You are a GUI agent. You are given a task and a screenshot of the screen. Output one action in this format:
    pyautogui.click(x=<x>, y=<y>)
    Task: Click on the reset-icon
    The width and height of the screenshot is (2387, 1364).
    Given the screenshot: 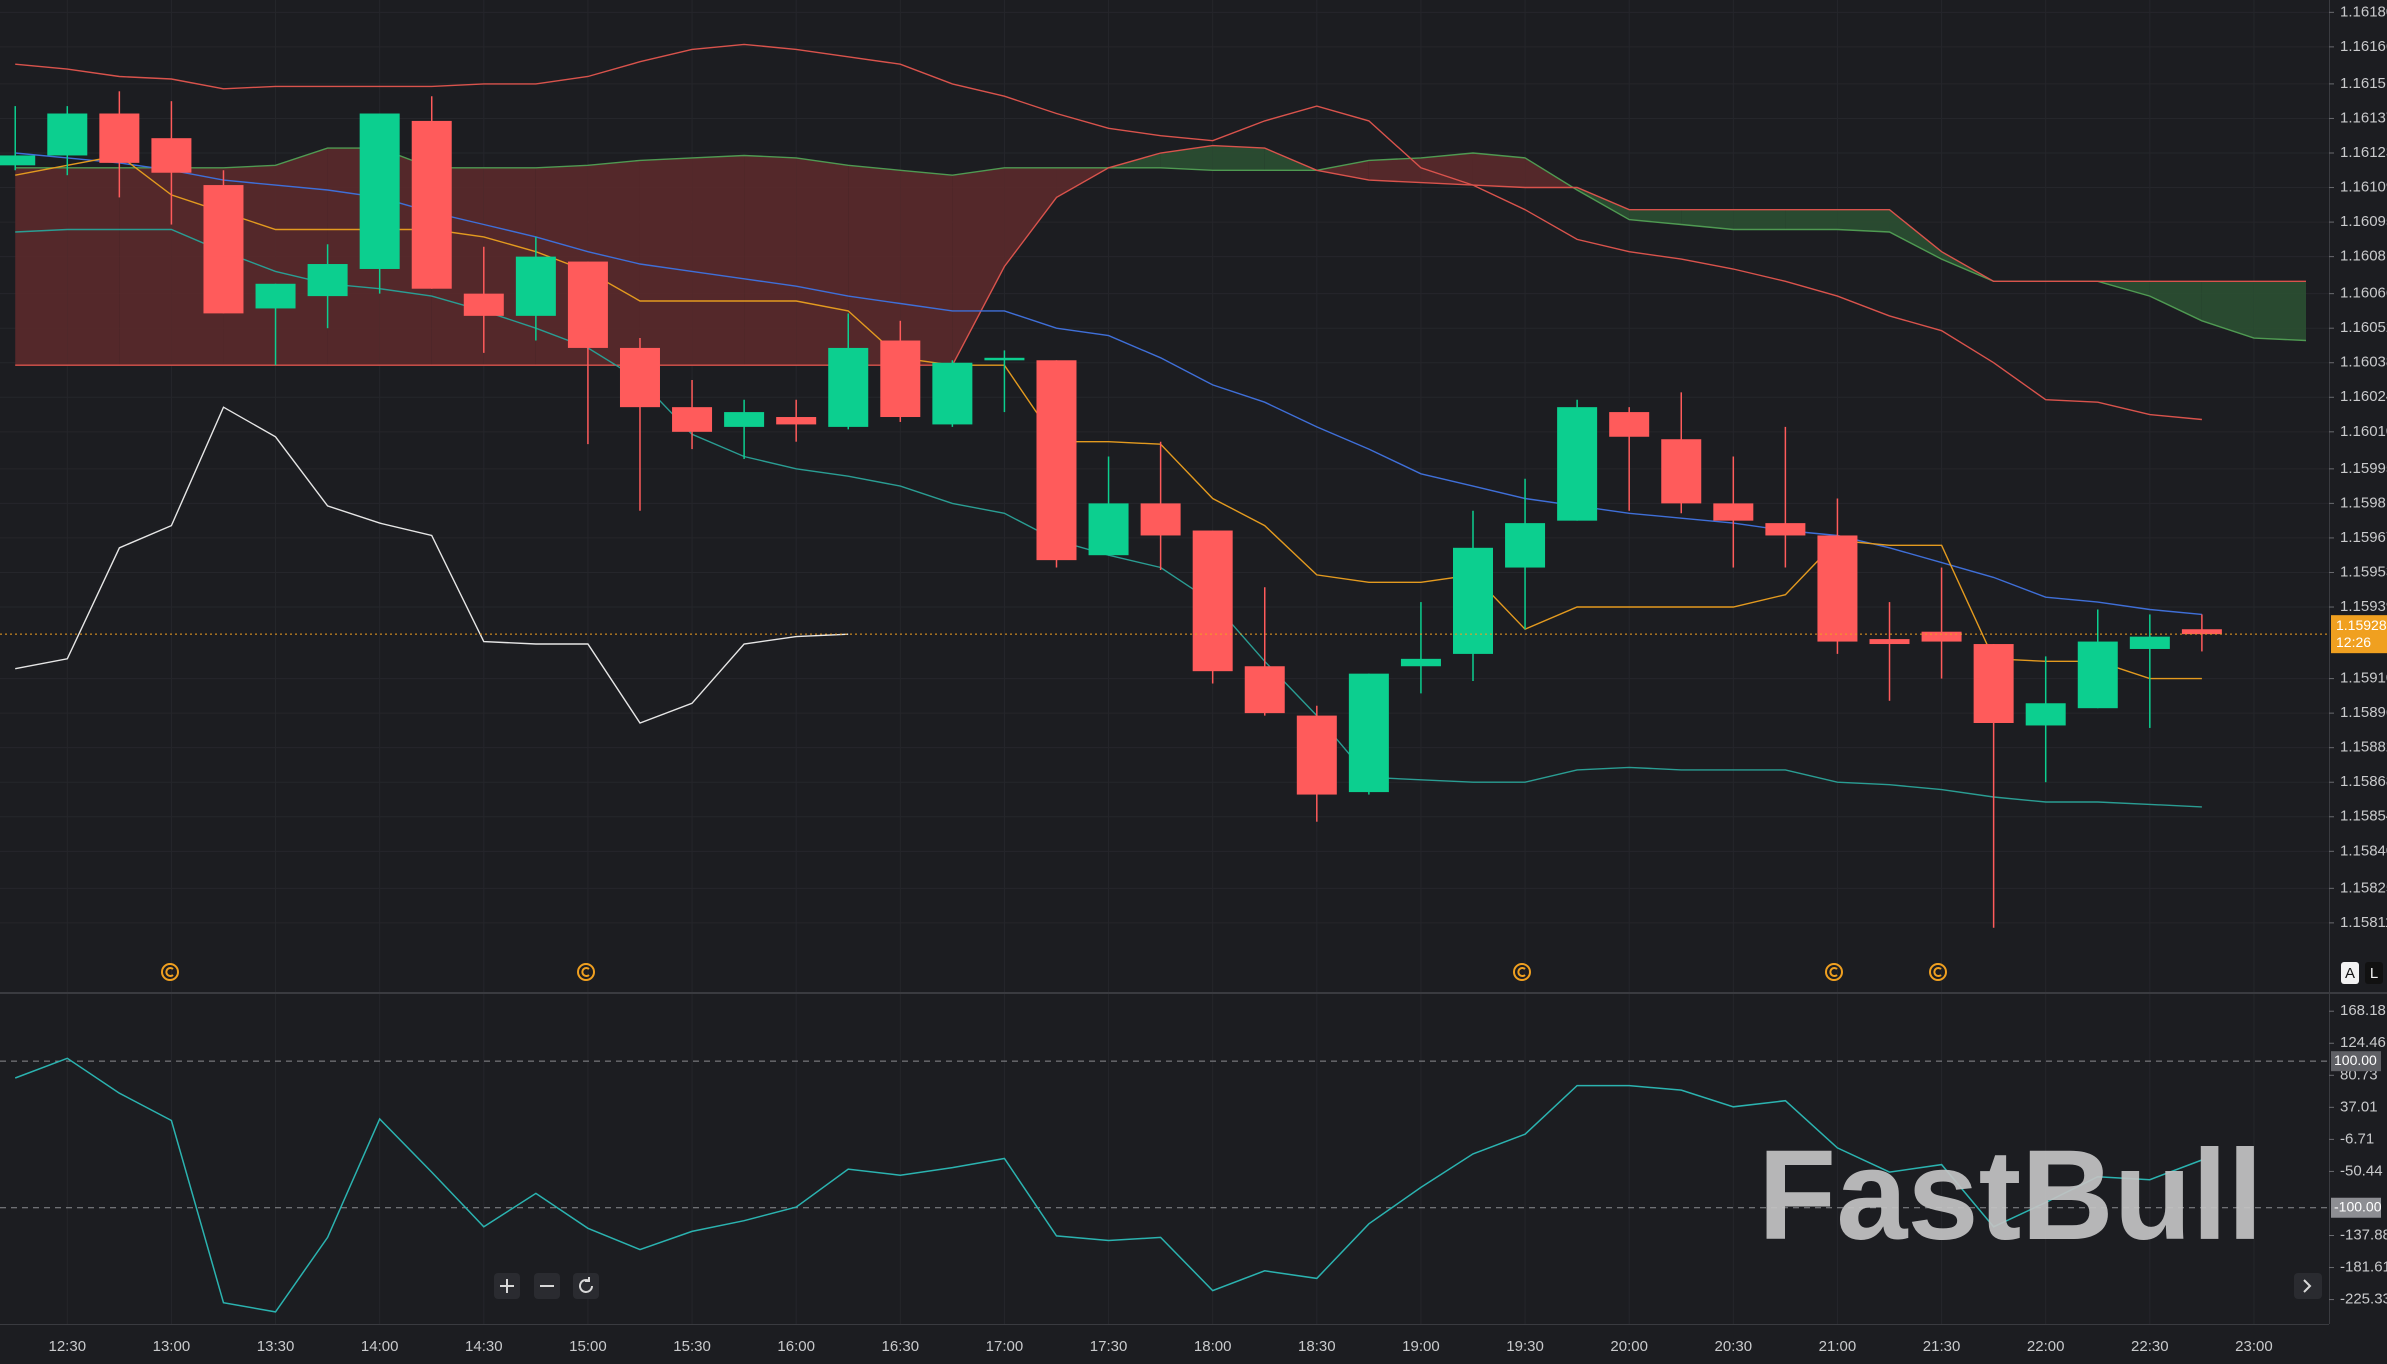 What is the action you would take?
    pyautogui.click(x=586, y=1285)
    